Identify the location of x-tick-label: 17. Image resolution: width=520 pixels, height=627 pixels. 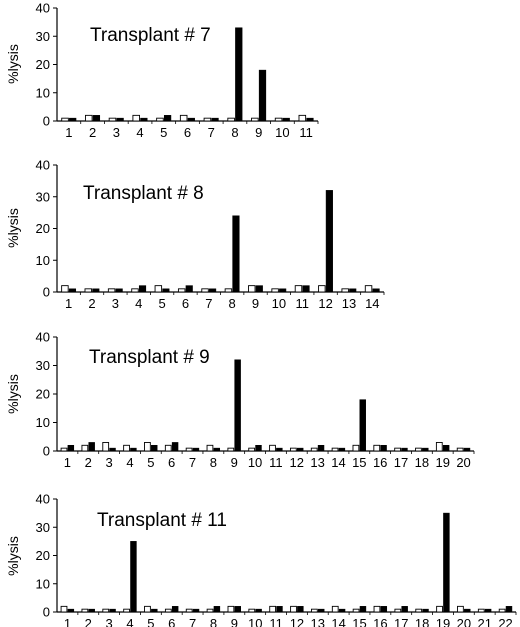
(401, 621).